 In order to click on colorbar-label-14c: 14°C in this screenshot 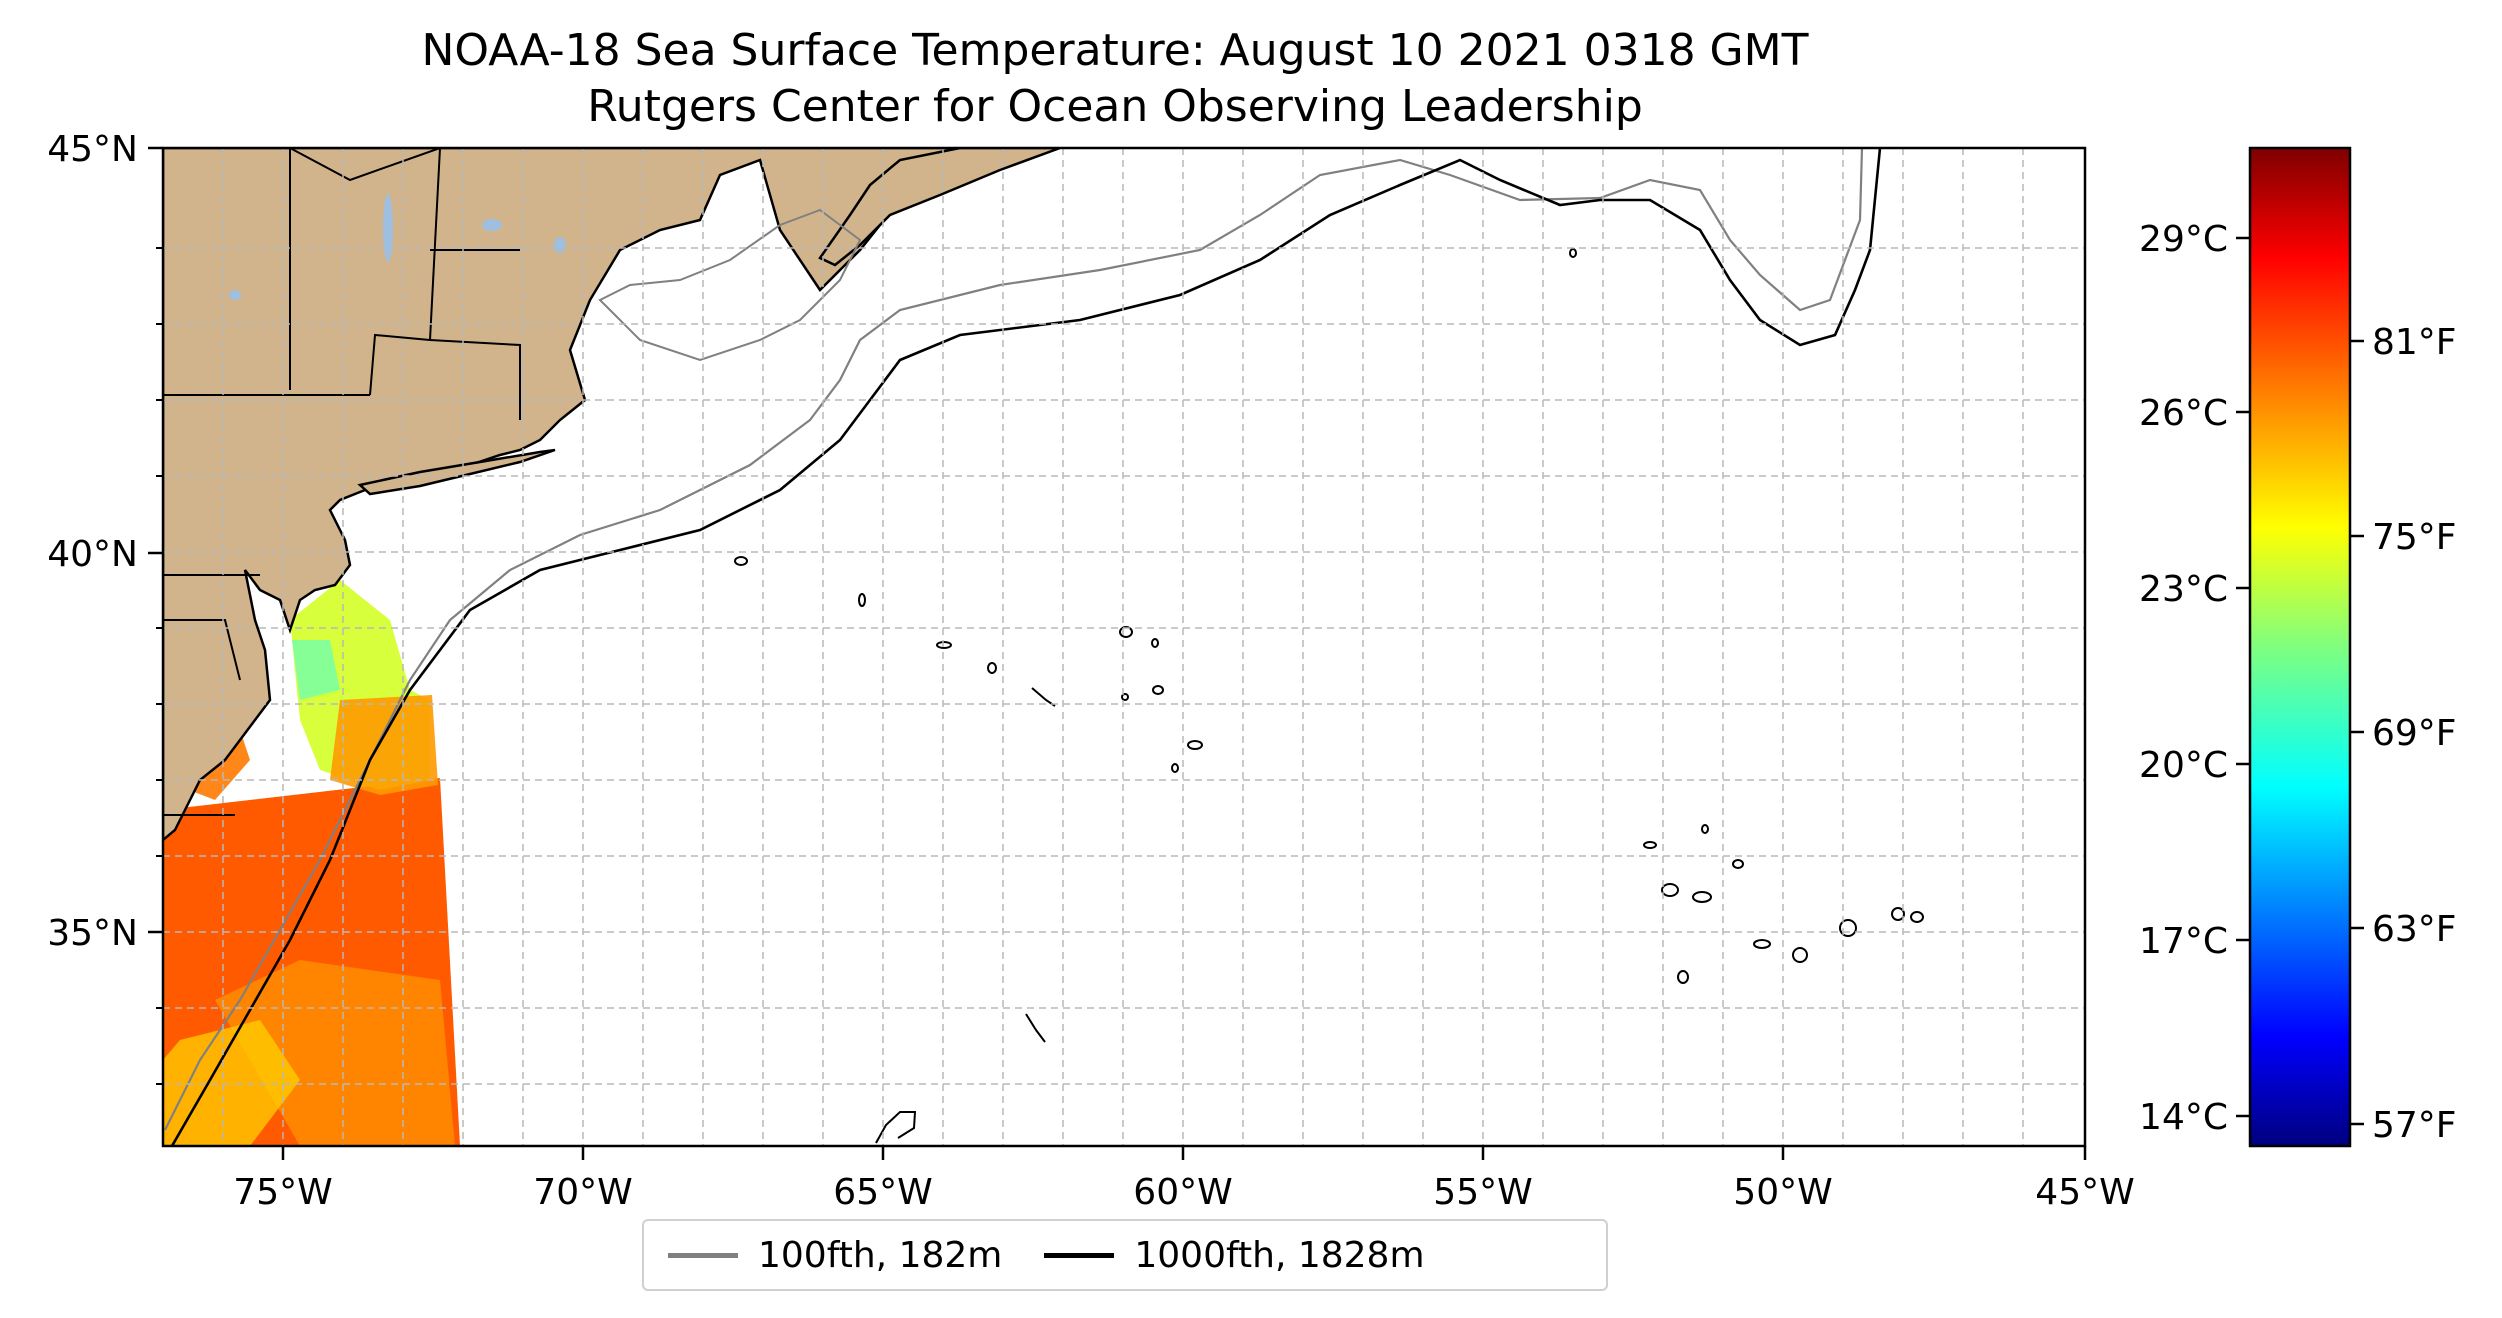, I will do `click(2183, 1117)`.